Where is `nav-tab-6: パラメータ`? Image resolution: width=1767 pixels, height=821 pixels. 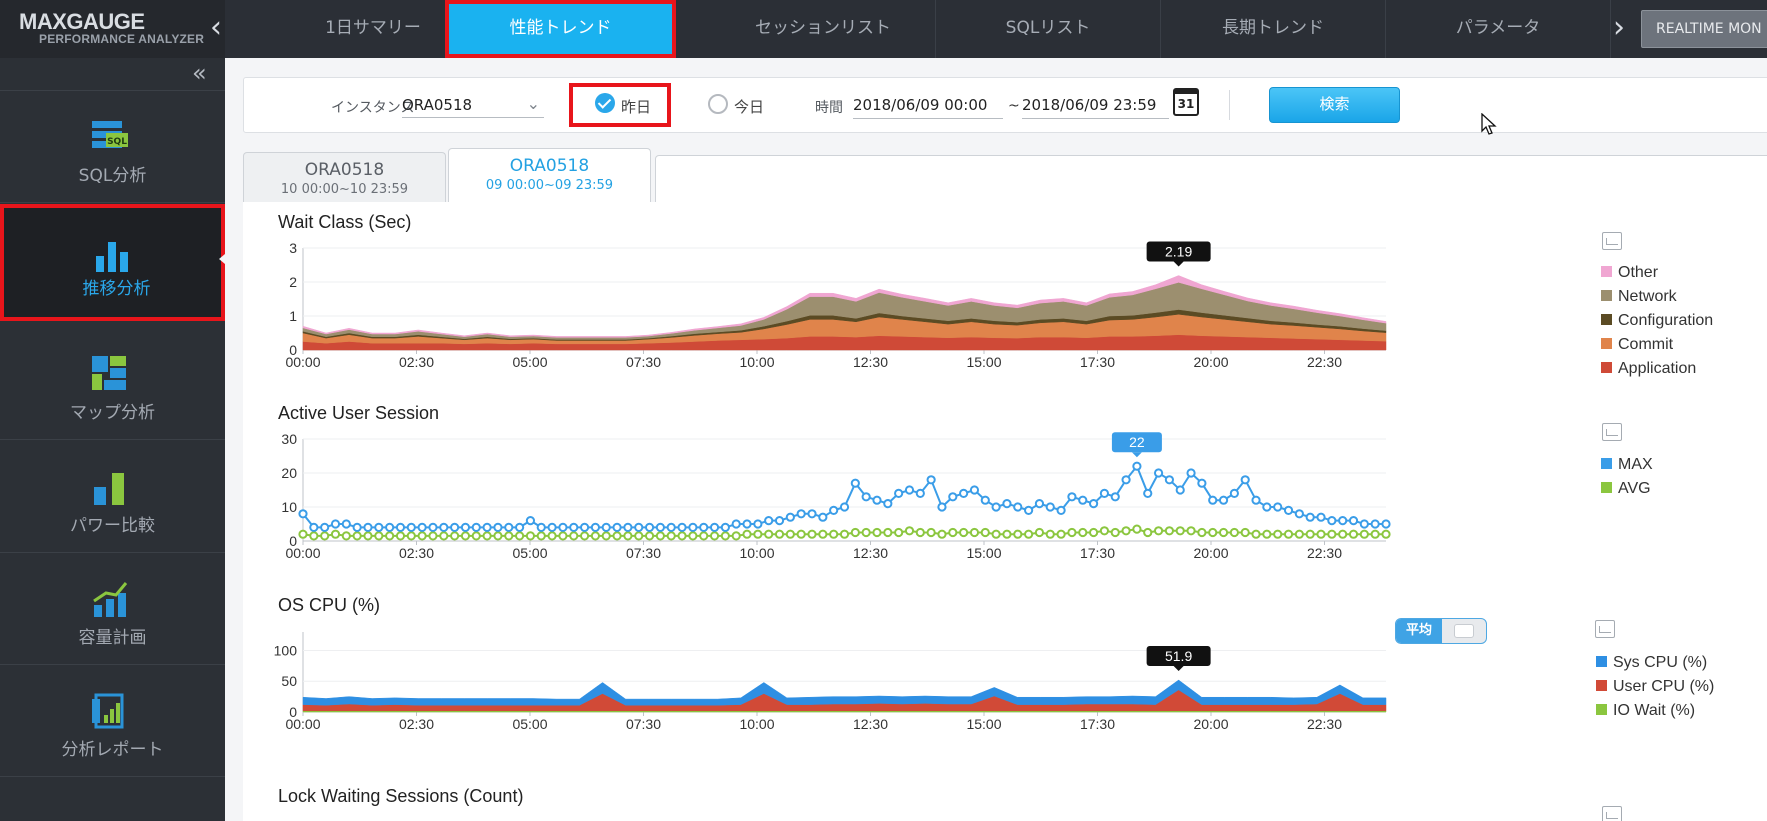
nav-tab-6: パラメータ is located at coordinates (1498, 29).